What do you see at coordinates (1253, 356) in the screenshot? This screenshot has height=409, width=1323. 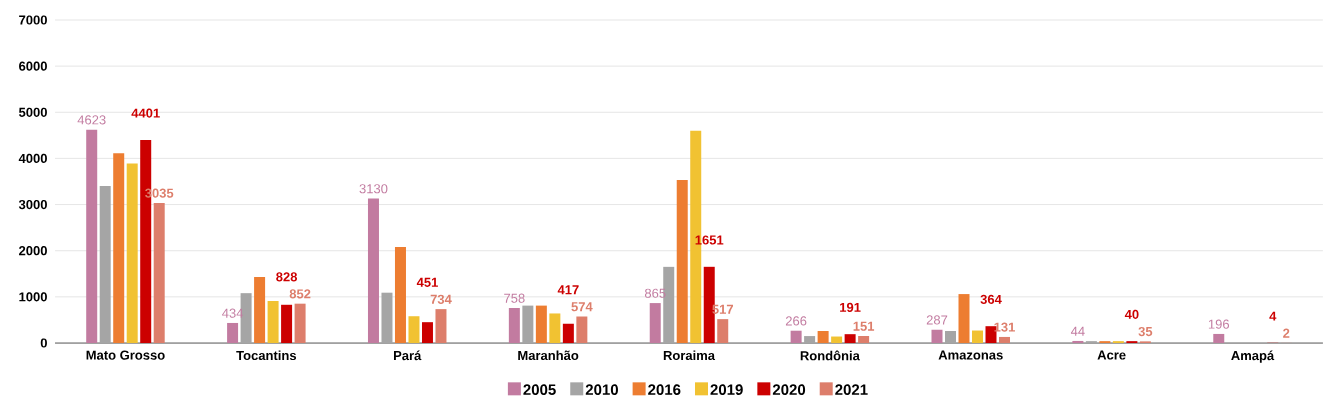 I see `x-tick-label: Amapá` at bounding box center [1253, 356].